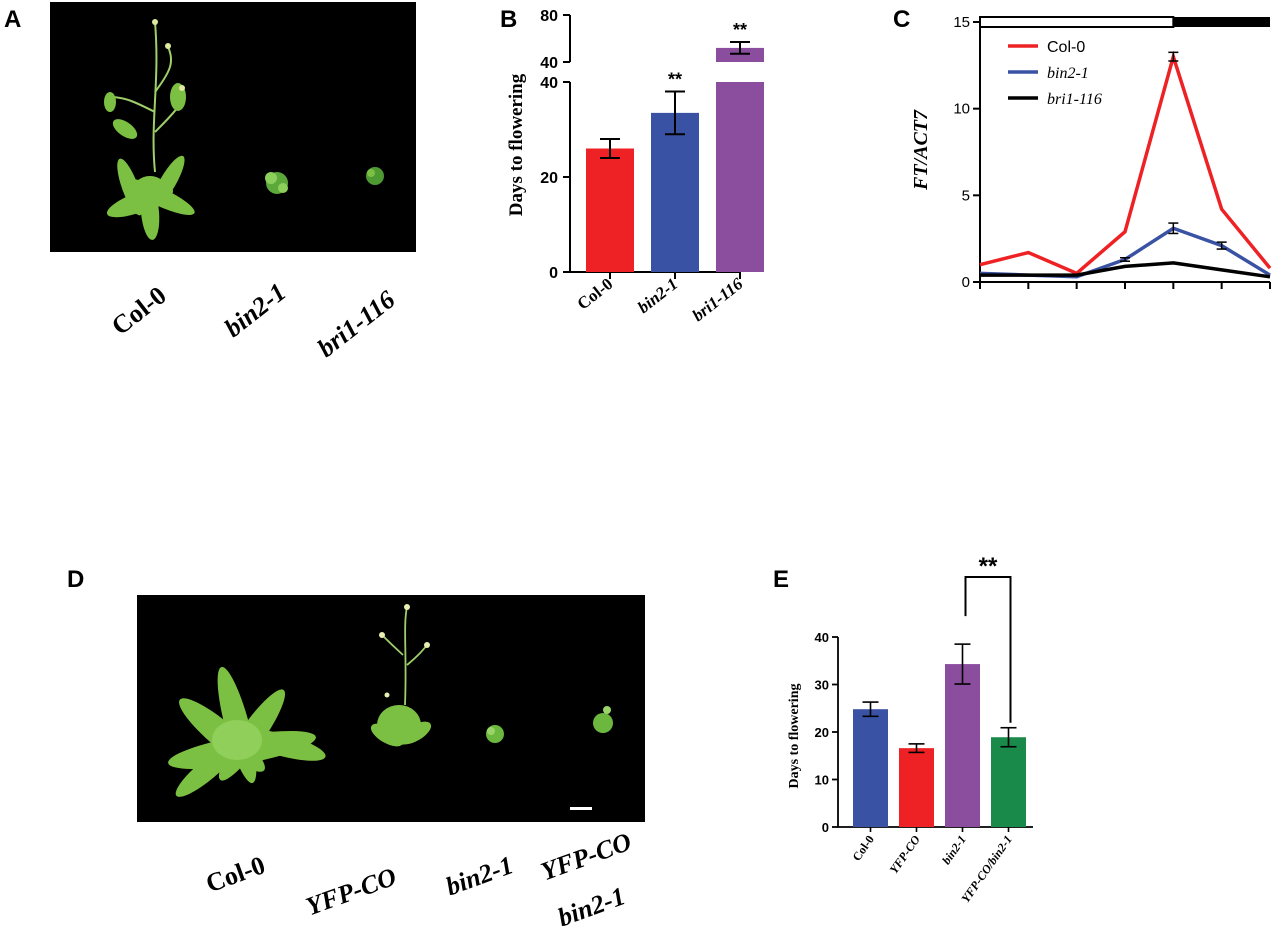 This screenshot has width=1280, height=933. Describe the element at coordinates (592, 907) in the screenshot. I see `panel-d-label-bin2-1-2: bin2-1` at that location.